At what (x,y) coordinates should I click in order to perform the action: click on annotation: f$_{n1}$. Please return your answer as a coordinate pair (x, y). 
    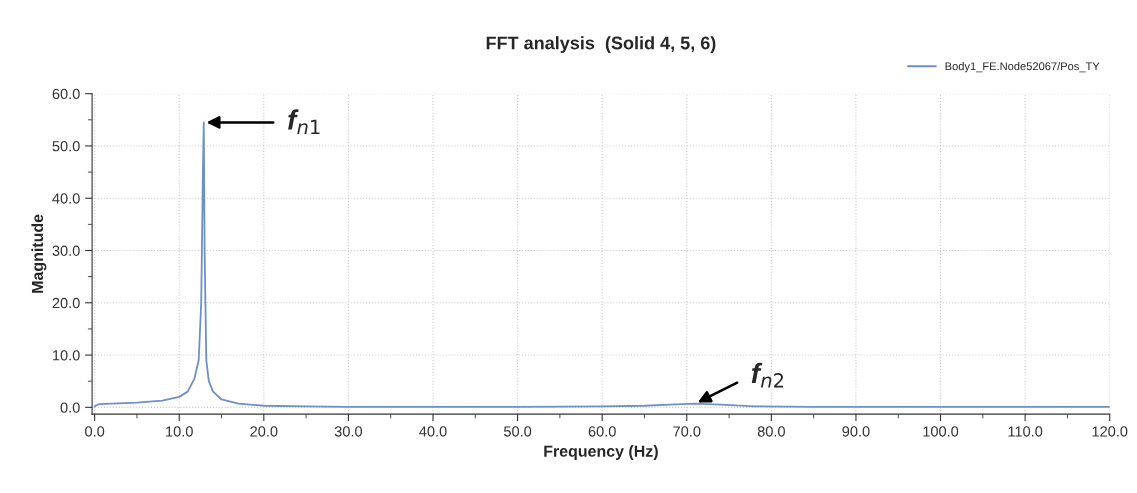
    Looking at the image, I should click on (304, 122).